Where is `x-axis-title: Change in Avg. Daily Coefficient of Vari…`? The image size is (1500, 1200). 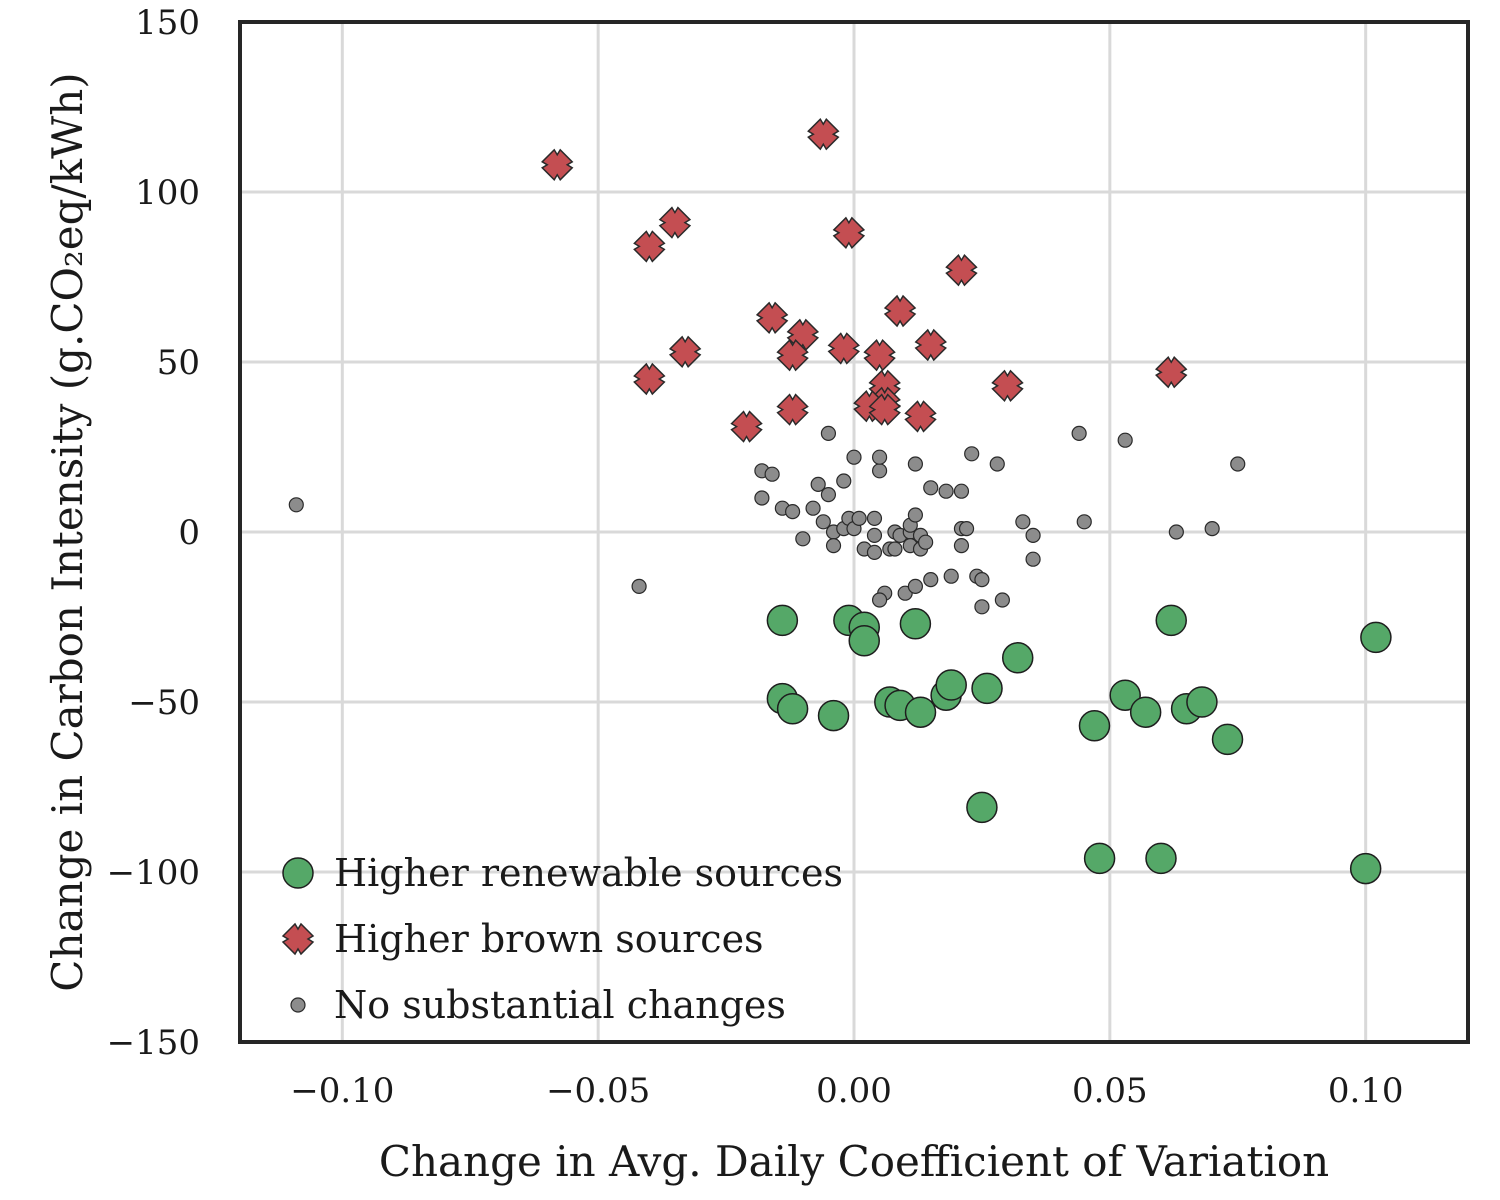
x-axis-title: Change in Avg. Daily Coefficient of Vari… is located at coordinates (854, 1161).